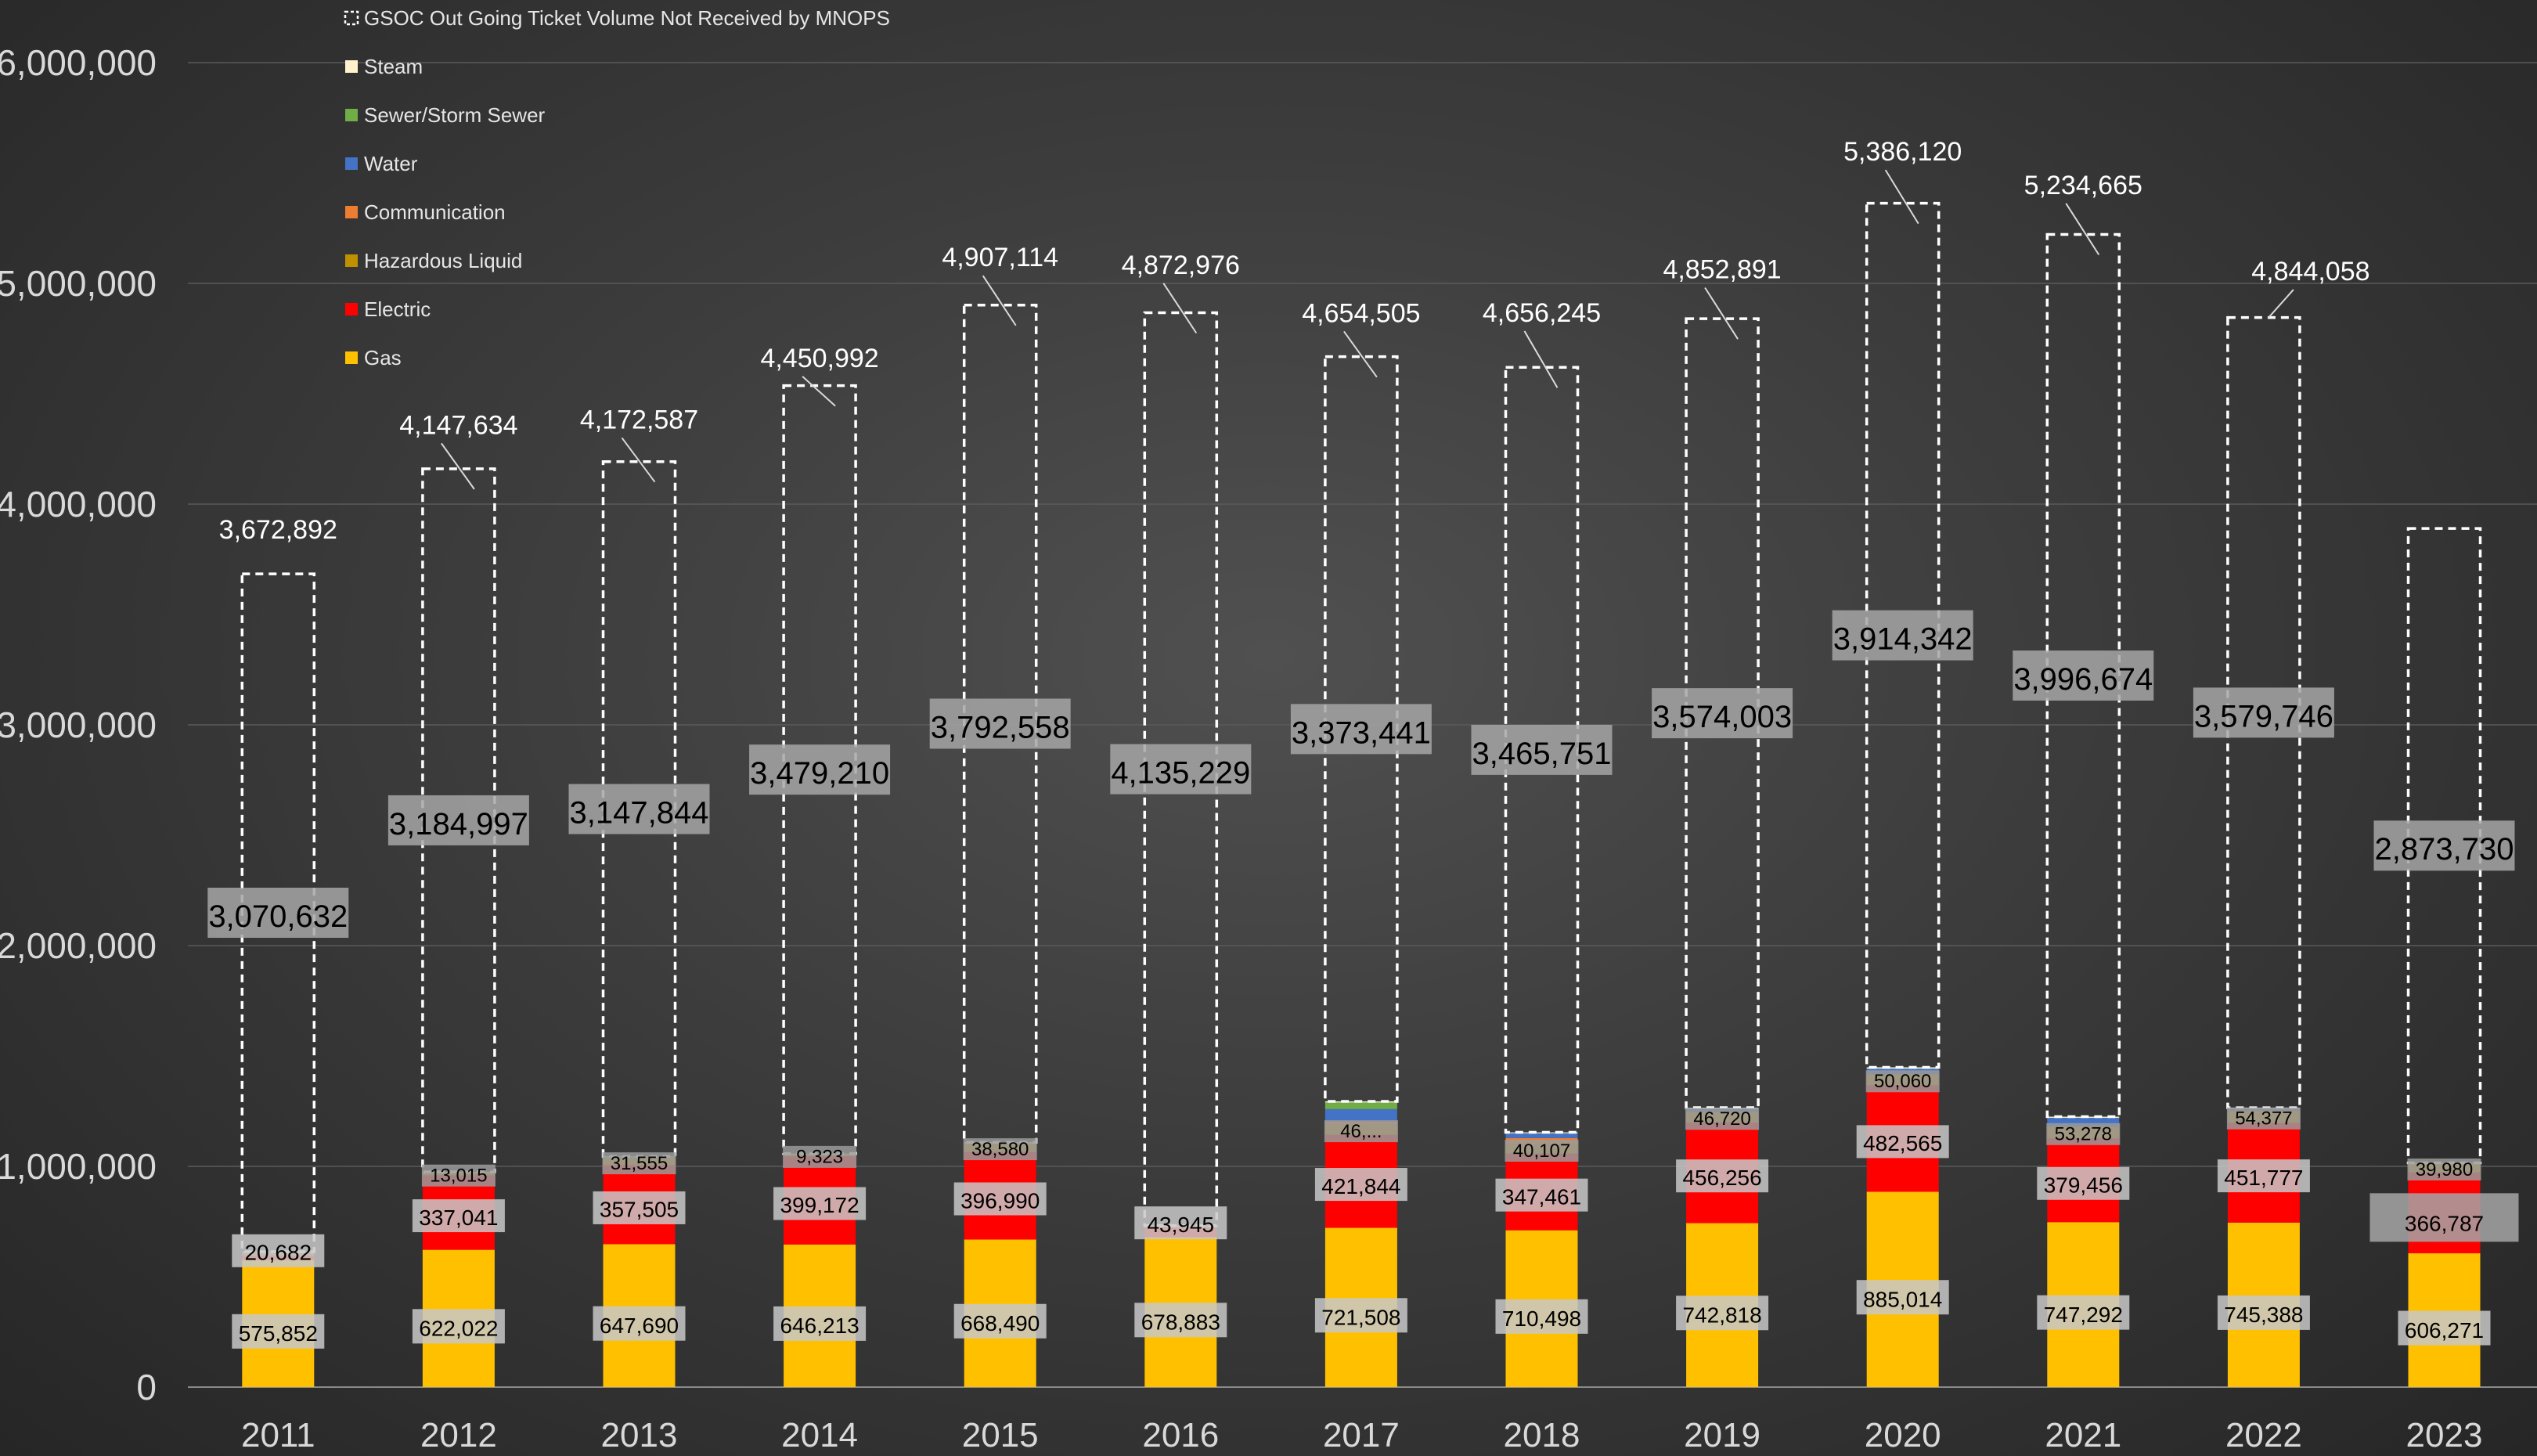  What do you see at coordinates (1000, 257) in the screenshot?
I see `total-value-label: 4,907,114` at bounding box center [1000, 257].